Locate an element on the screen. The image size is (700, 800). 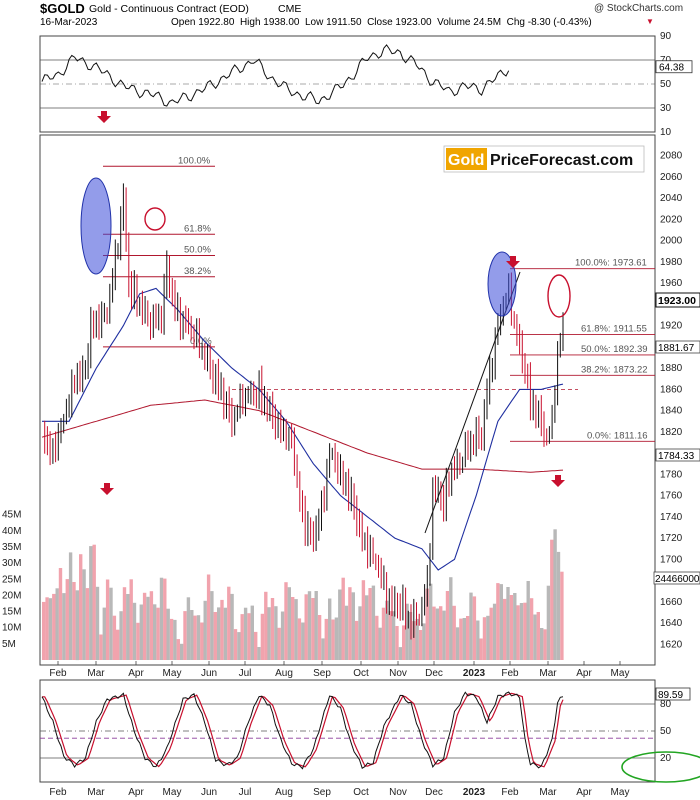
rsi-tick-30: 30 is located at coordinates (666, 108).